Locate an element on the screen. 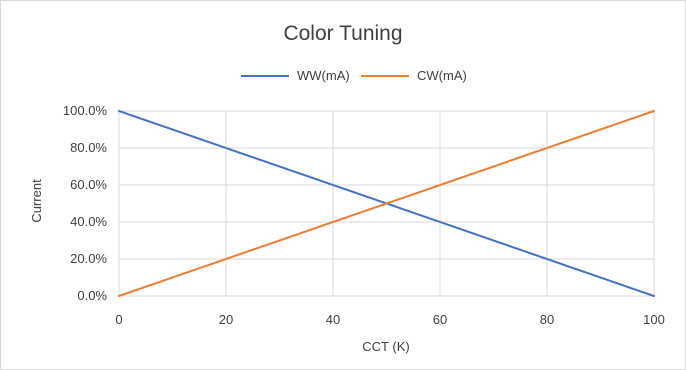 The height and width of the screenshot is (370, 686). x-tick-label: 20 is located at coordinates (226, 319).